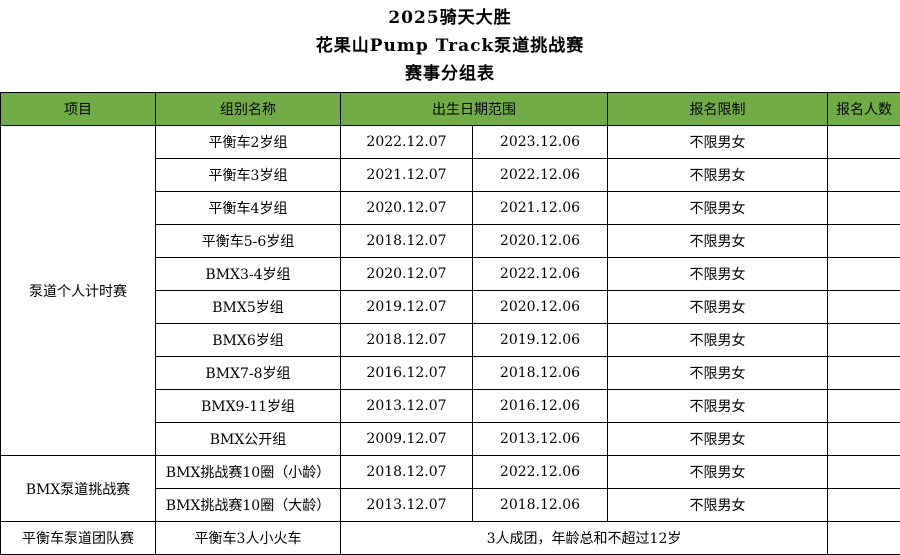  I want to click on table-row: 平衡车4岁组 2020.12.07 2021.12.06 不限男女, so click(450, 208).